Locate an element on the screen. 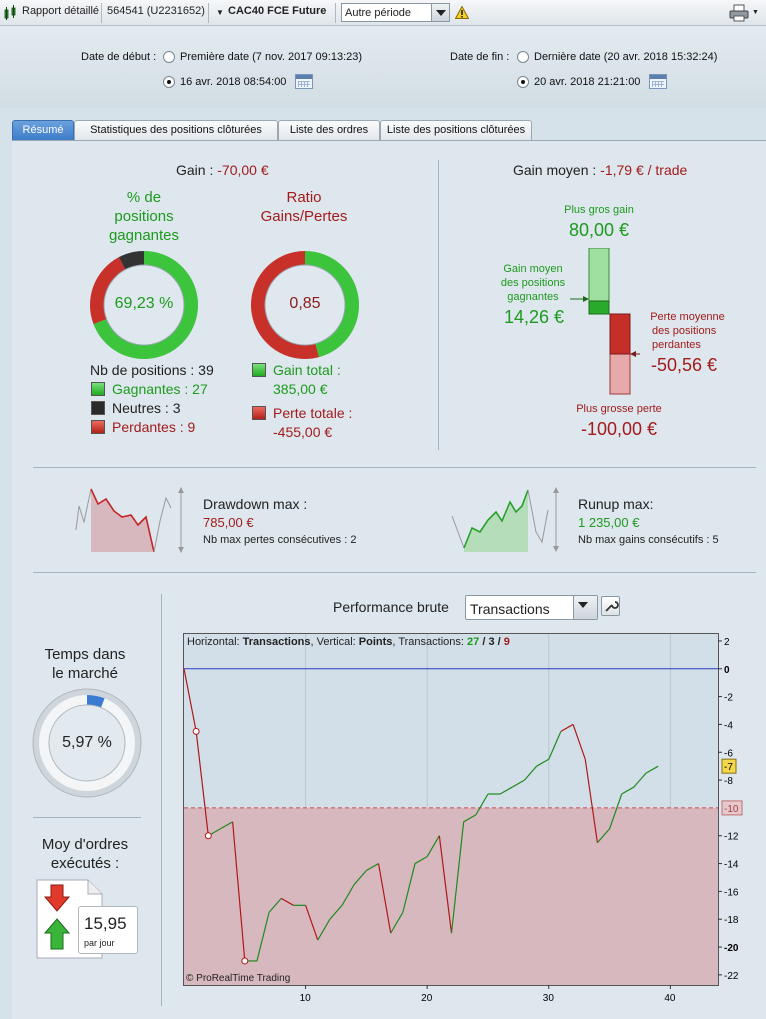  period-select: Autre période is located at coordinates (395, 12).